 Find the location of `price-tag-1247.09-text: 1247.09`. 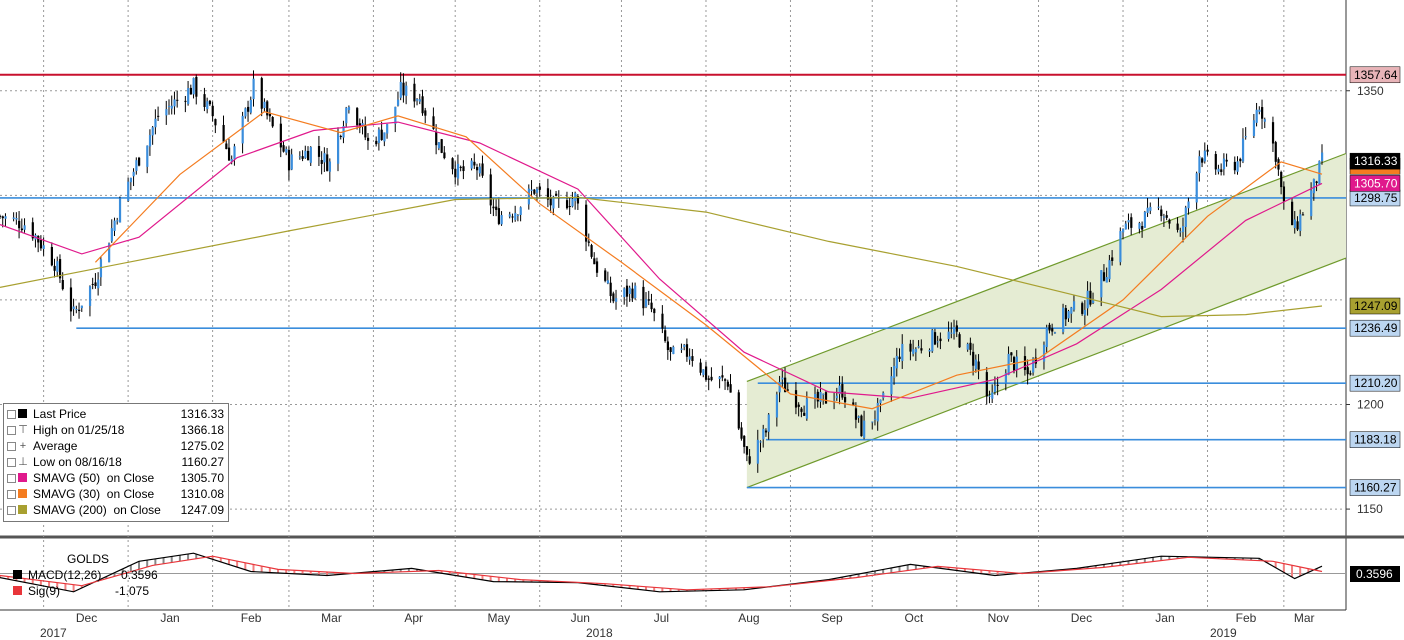

price-tag-1247.09-text: 1247.09 is located at coordinates (1376, 306).